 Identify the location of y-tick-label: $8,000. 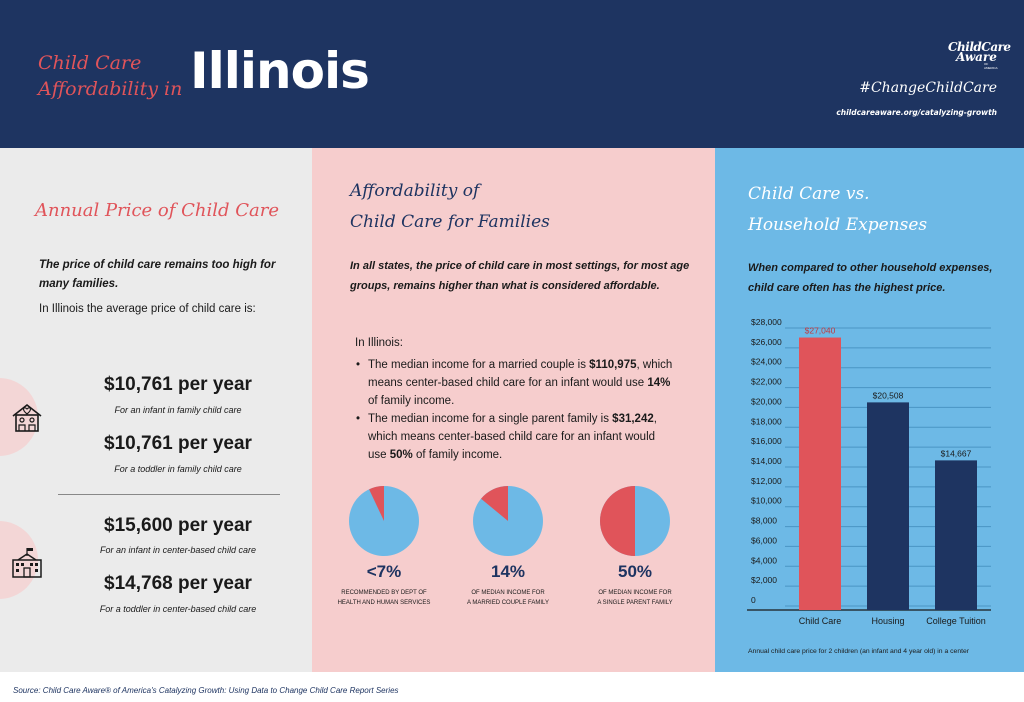
(764, 521).